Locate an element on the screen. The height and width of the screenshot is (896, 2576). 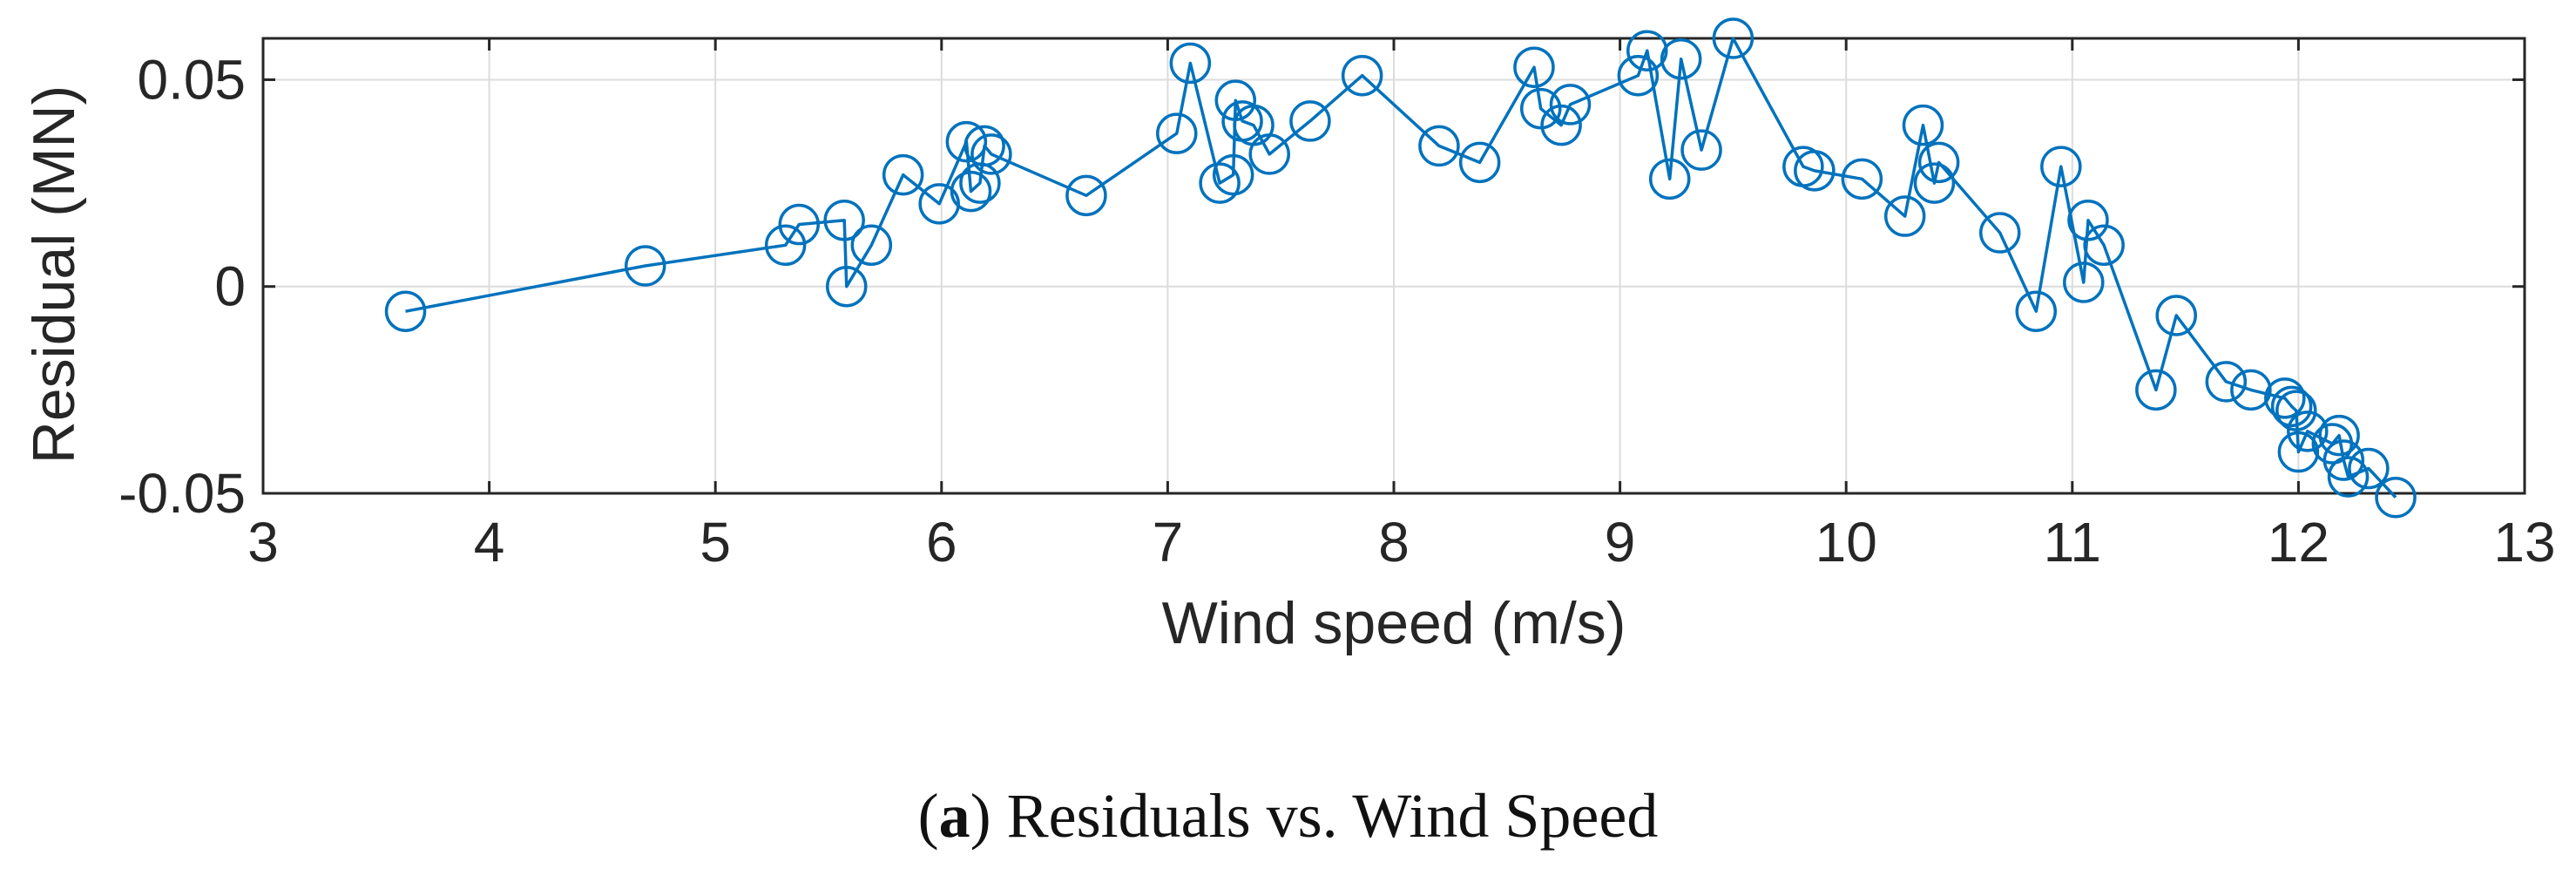
y-axis-title: Residual (MN) is located at coordinates (54, 275).